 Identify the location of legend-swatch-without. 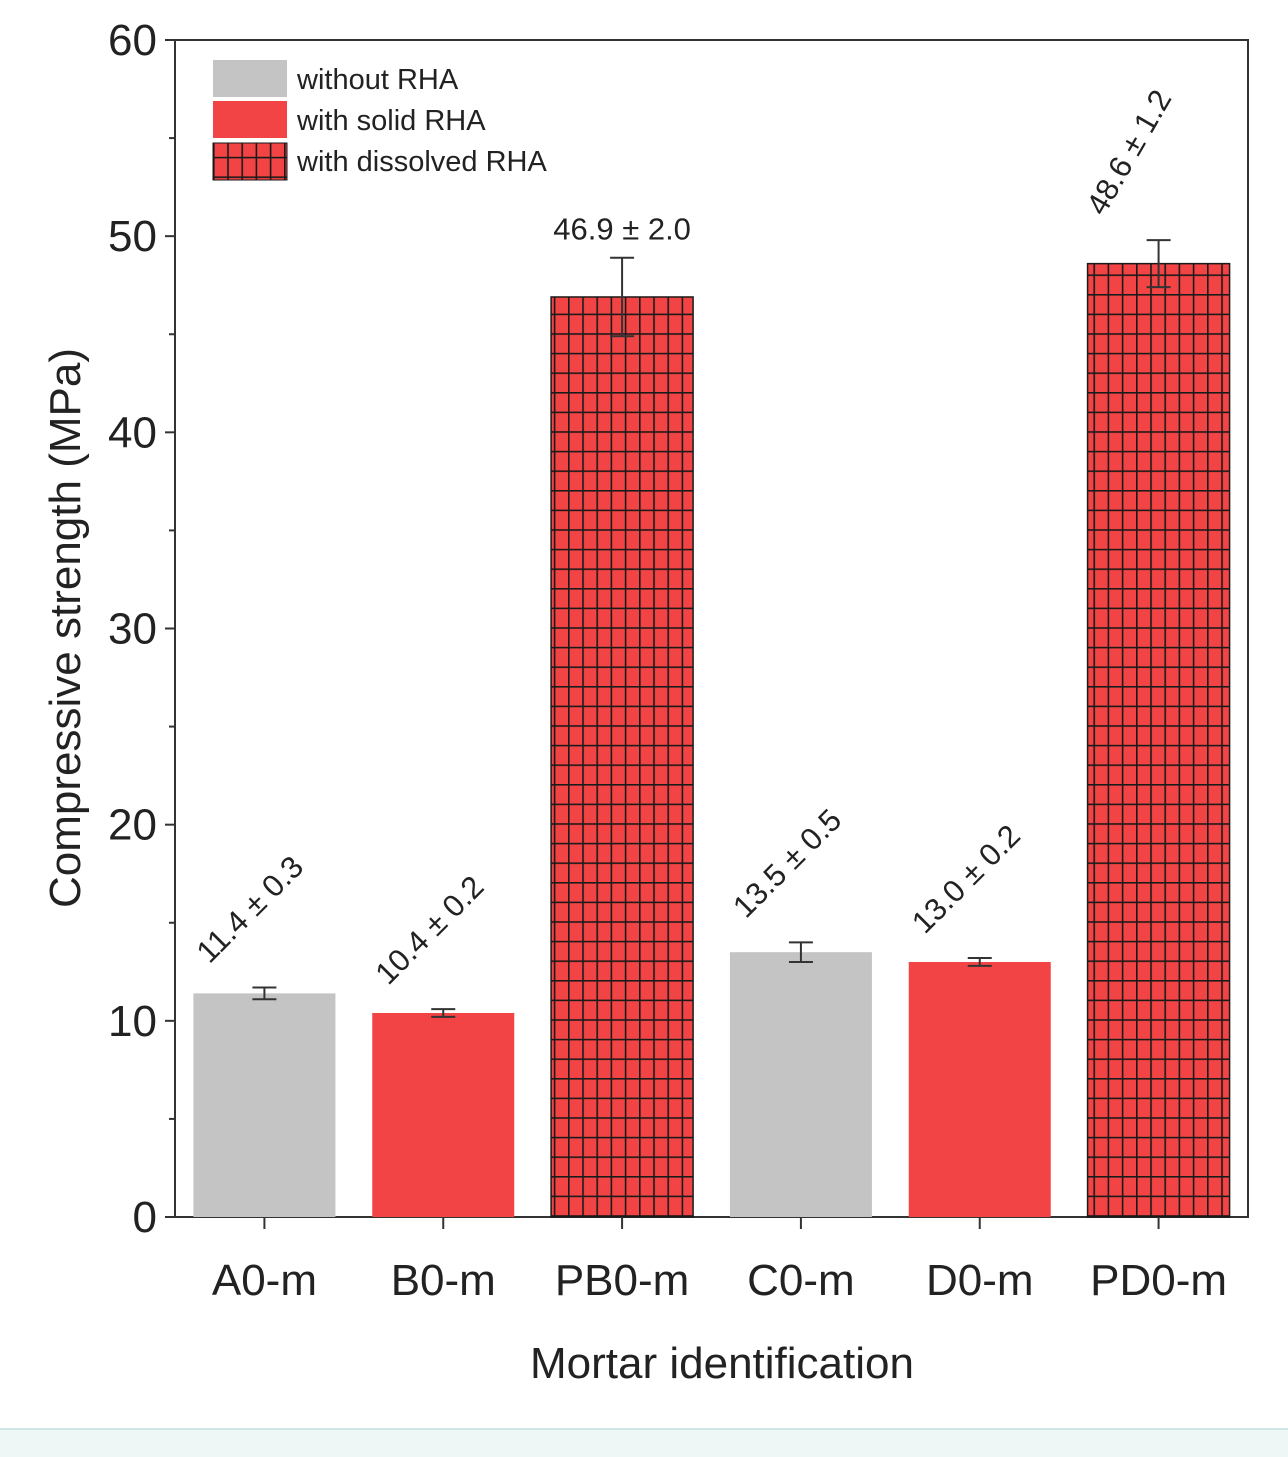
(250, 78).